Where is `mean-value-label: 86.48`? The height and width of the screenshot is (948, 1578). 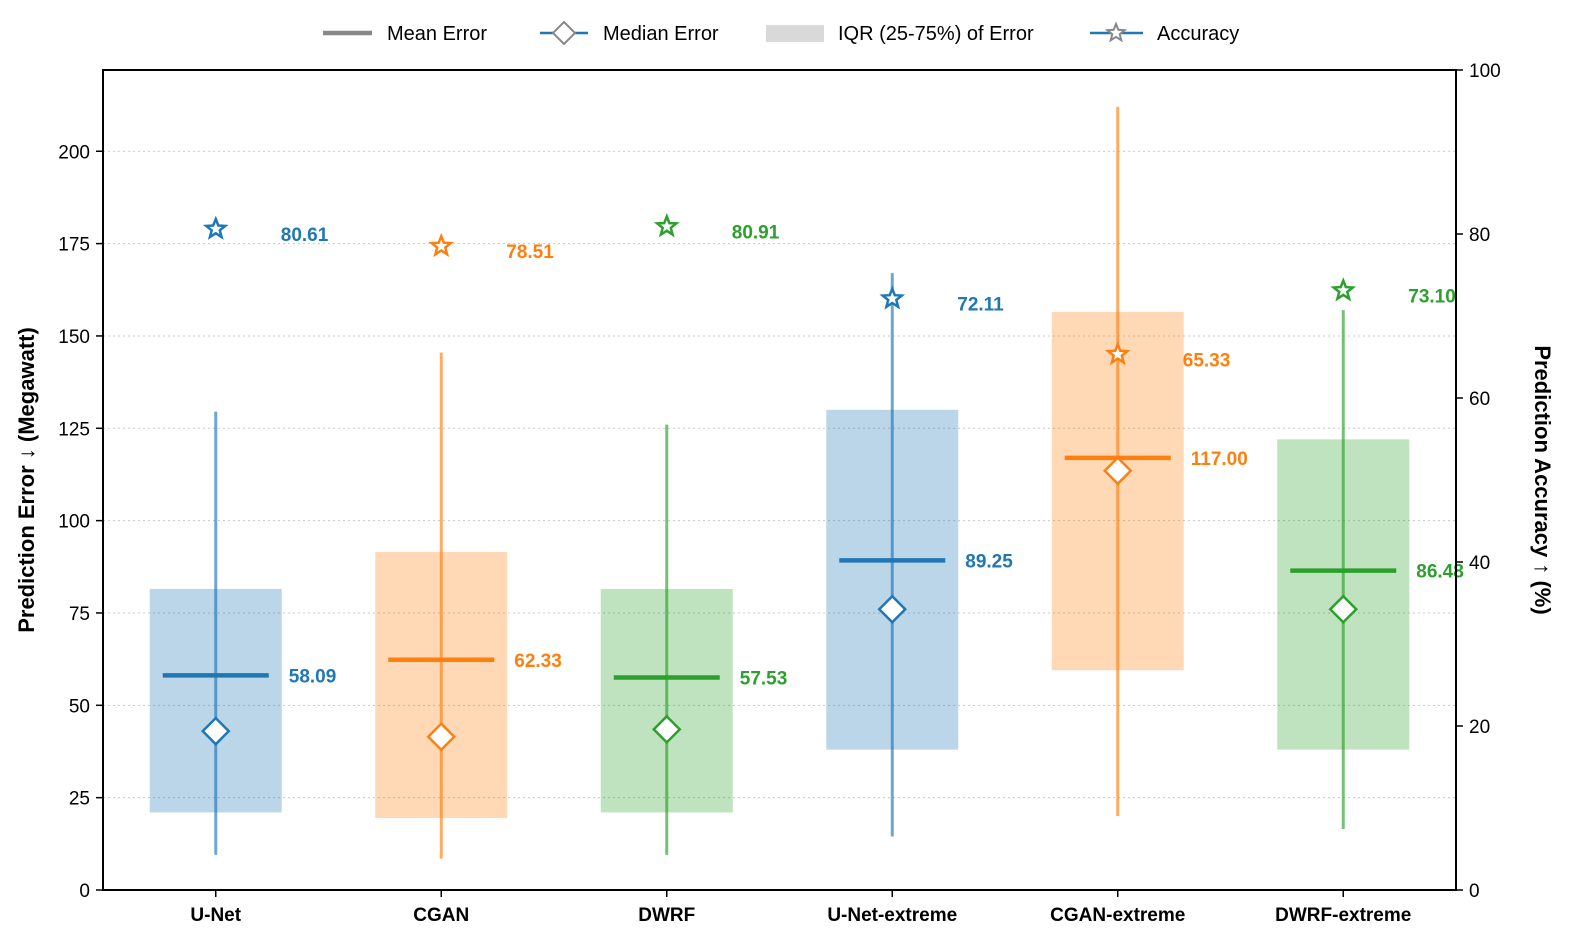
mean-value-label: 86.48 is located at coordinates (1440, 572).